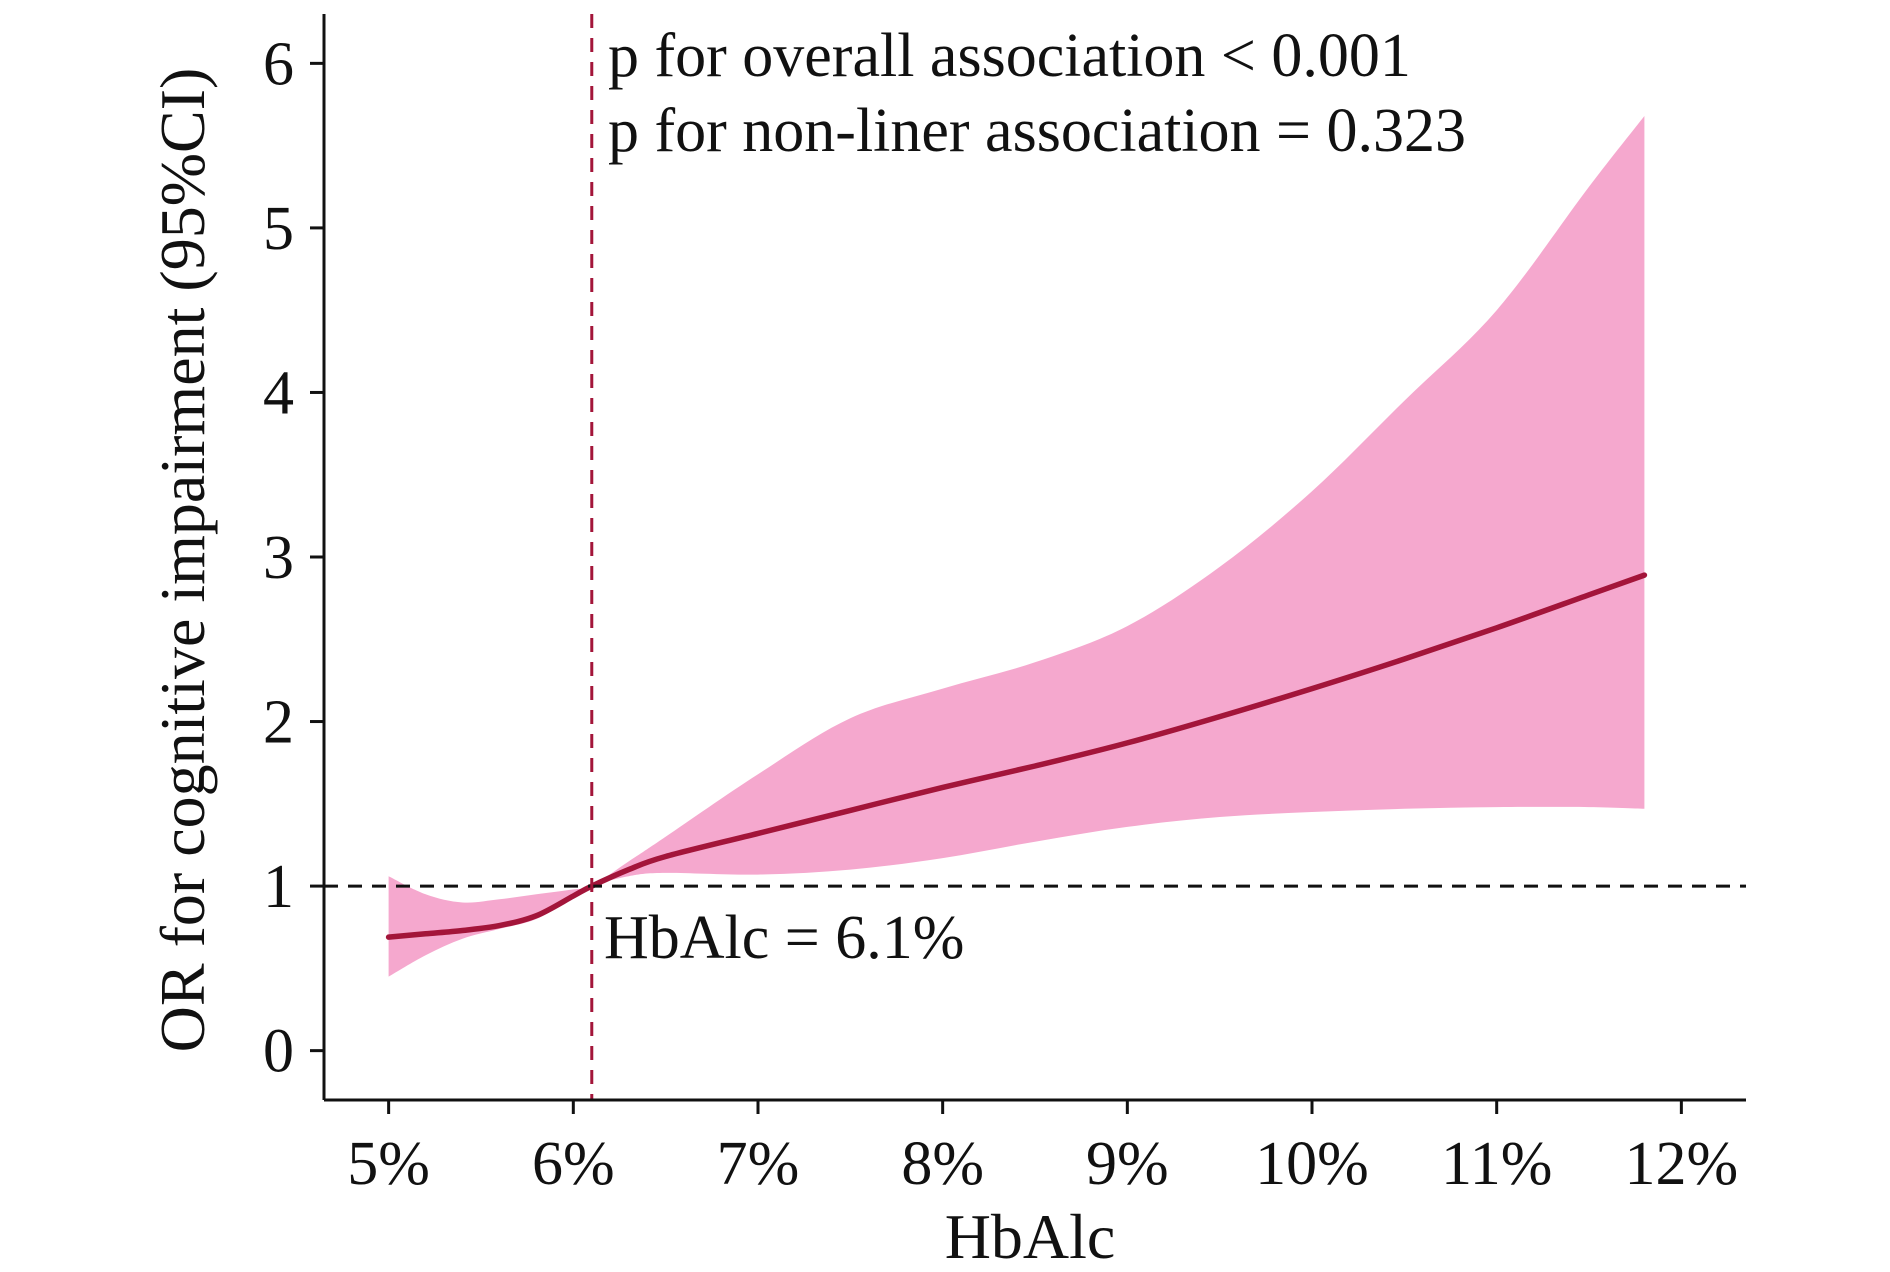 The height and width of the screenshot is (1272, 1890). I want to click on x-tick-label: 12%, so click(1682, 1164).